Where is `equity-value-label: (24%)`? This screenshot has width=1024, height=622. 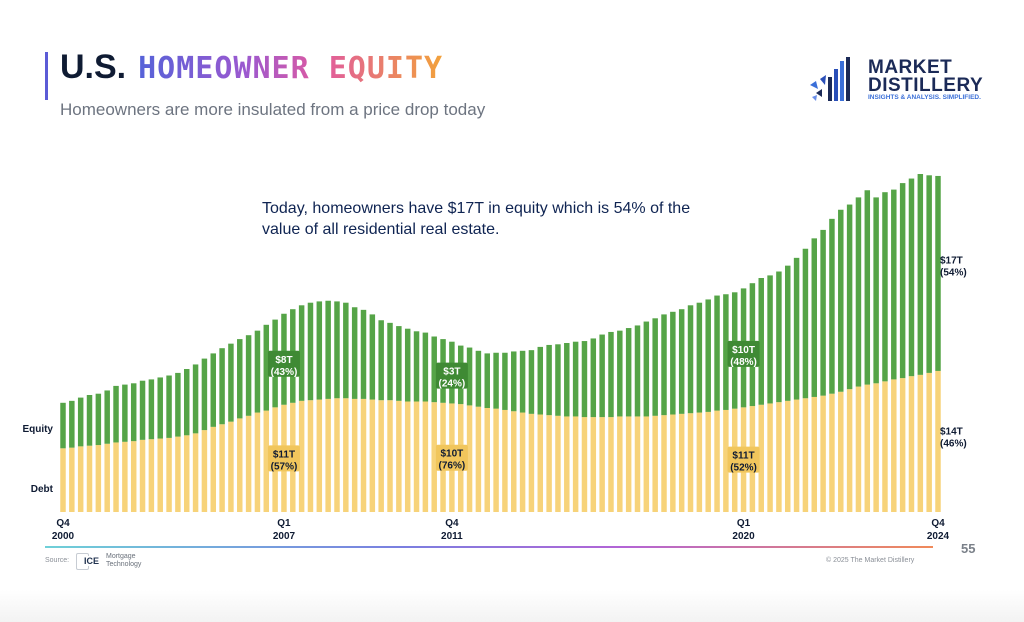 equity-value-label: (24%) is located at coordinates (452, 384).